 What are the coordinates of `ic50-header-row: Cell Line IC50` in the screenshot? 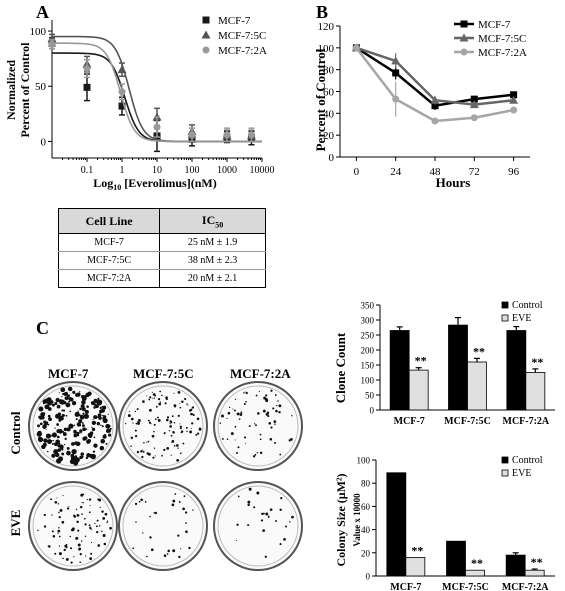 It's located at (161, 221).